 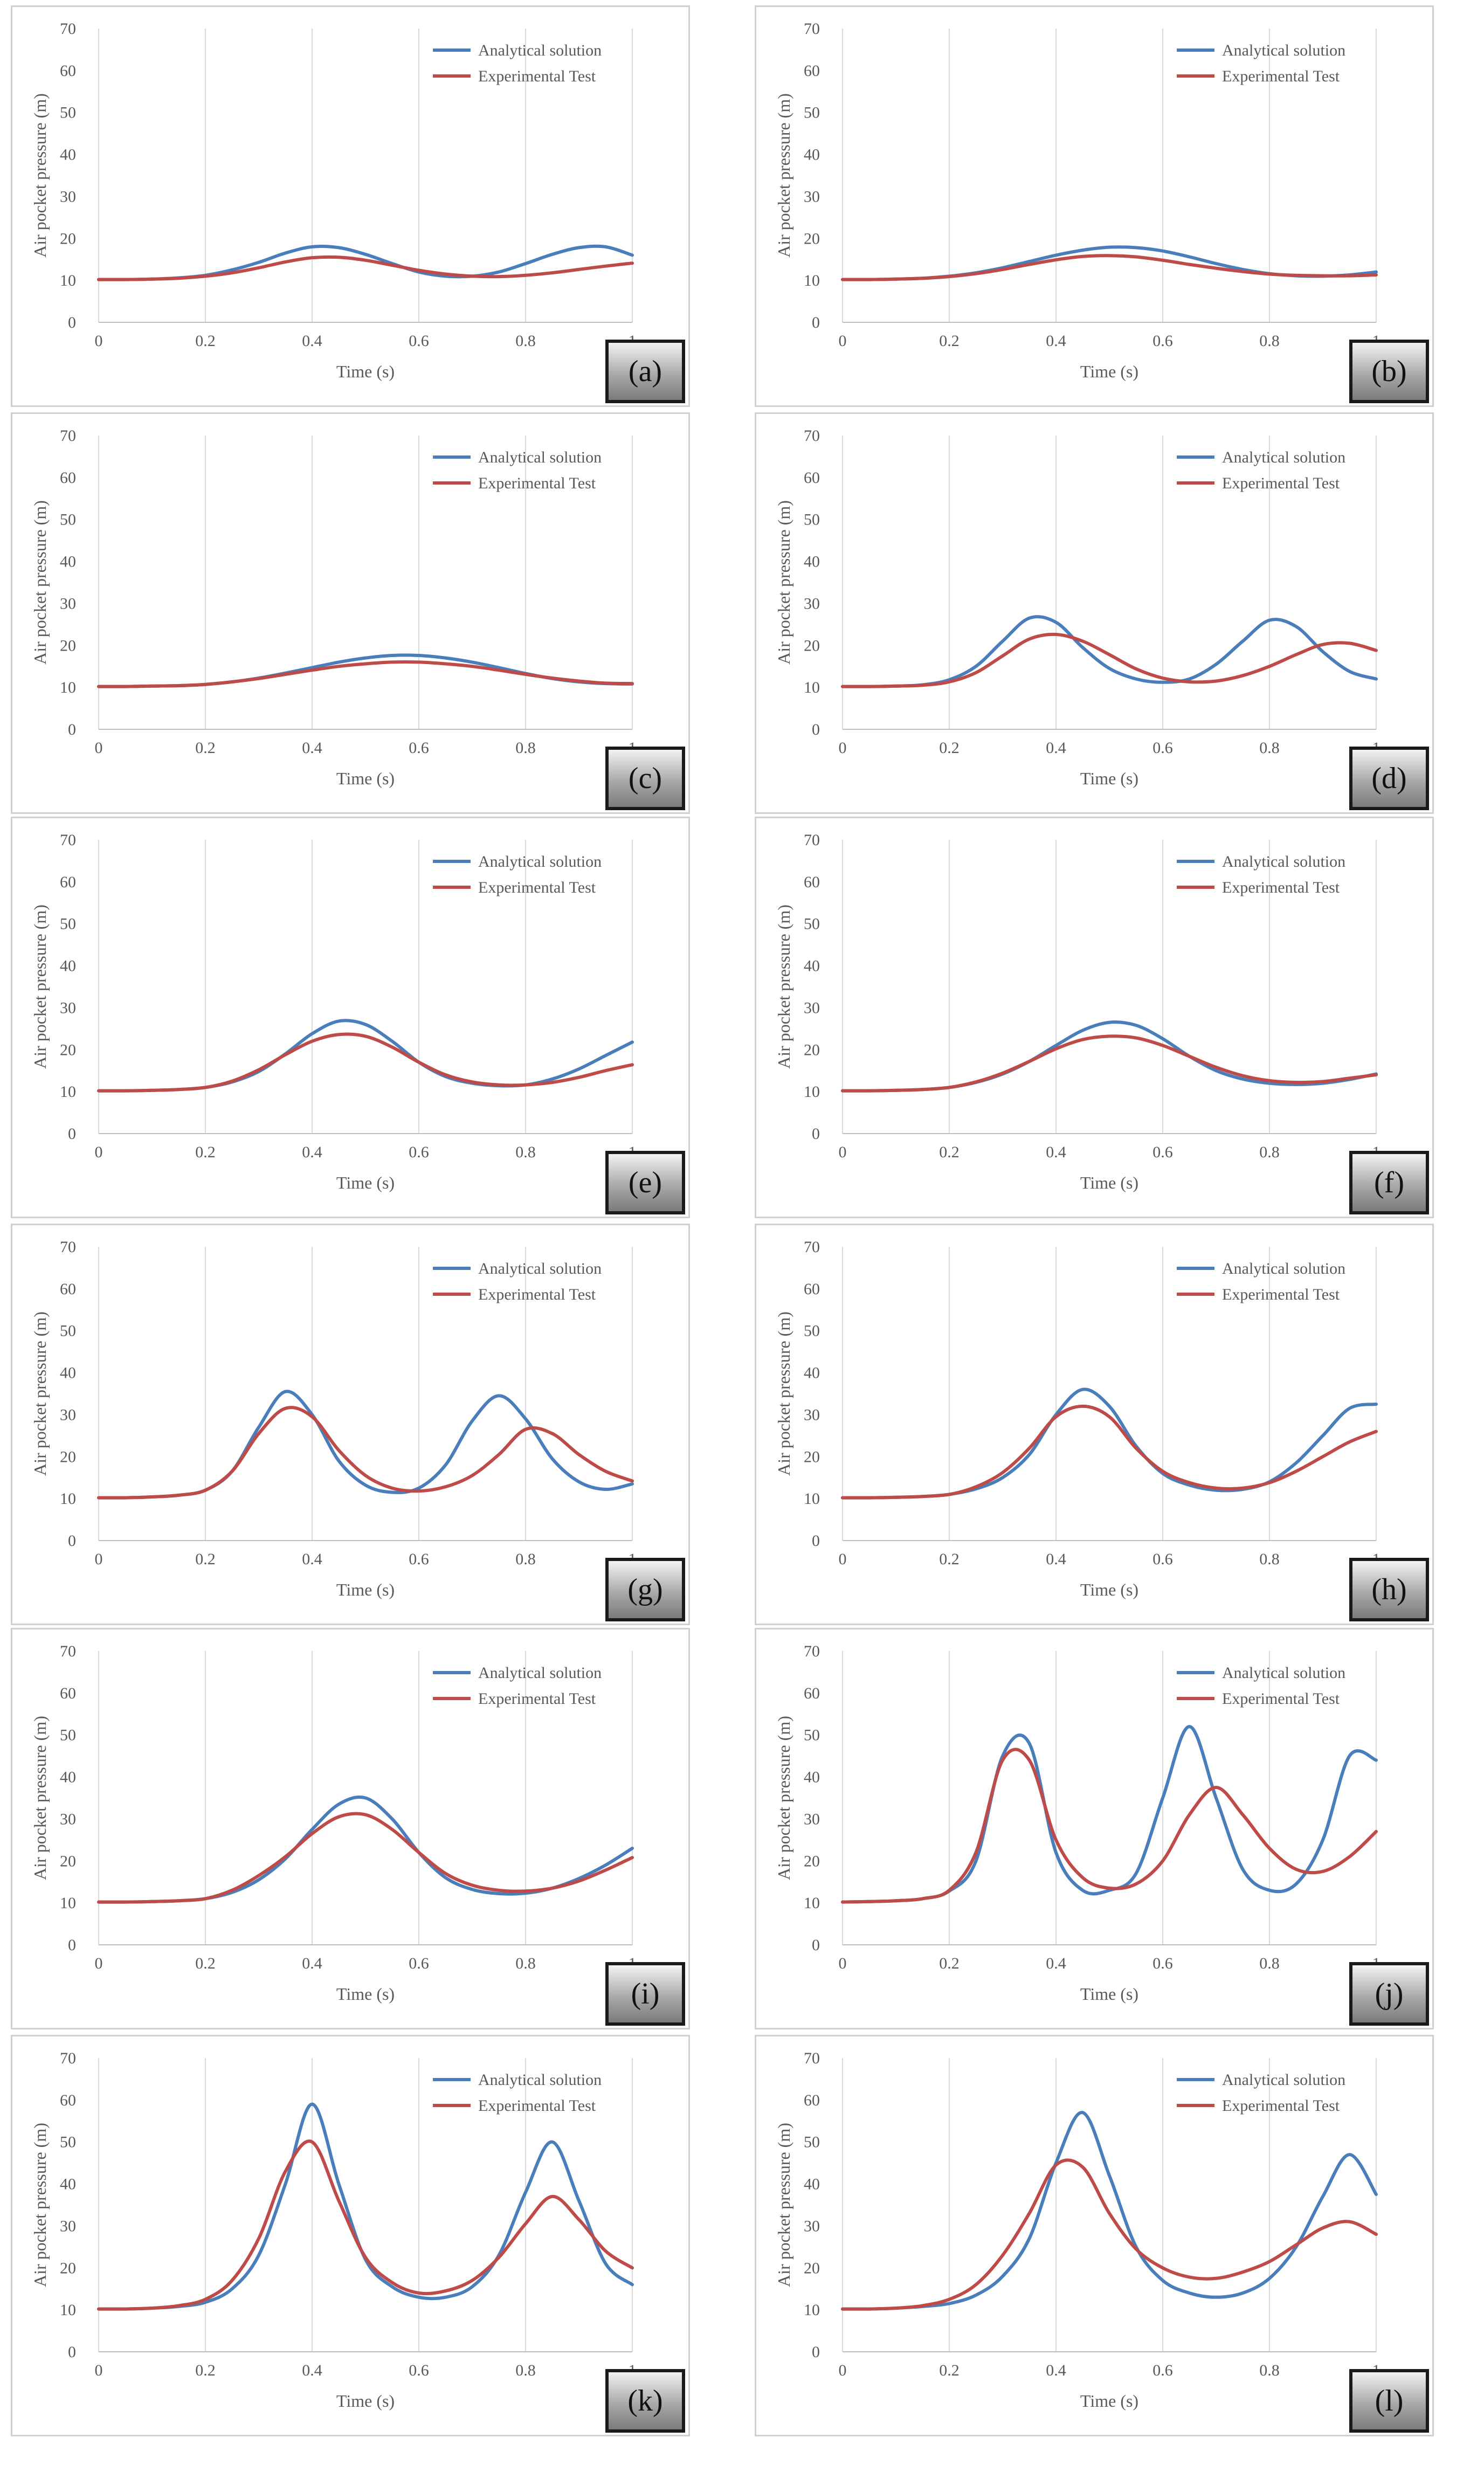 I want to click on panel-label: (i), so click(x=645, y=1994).